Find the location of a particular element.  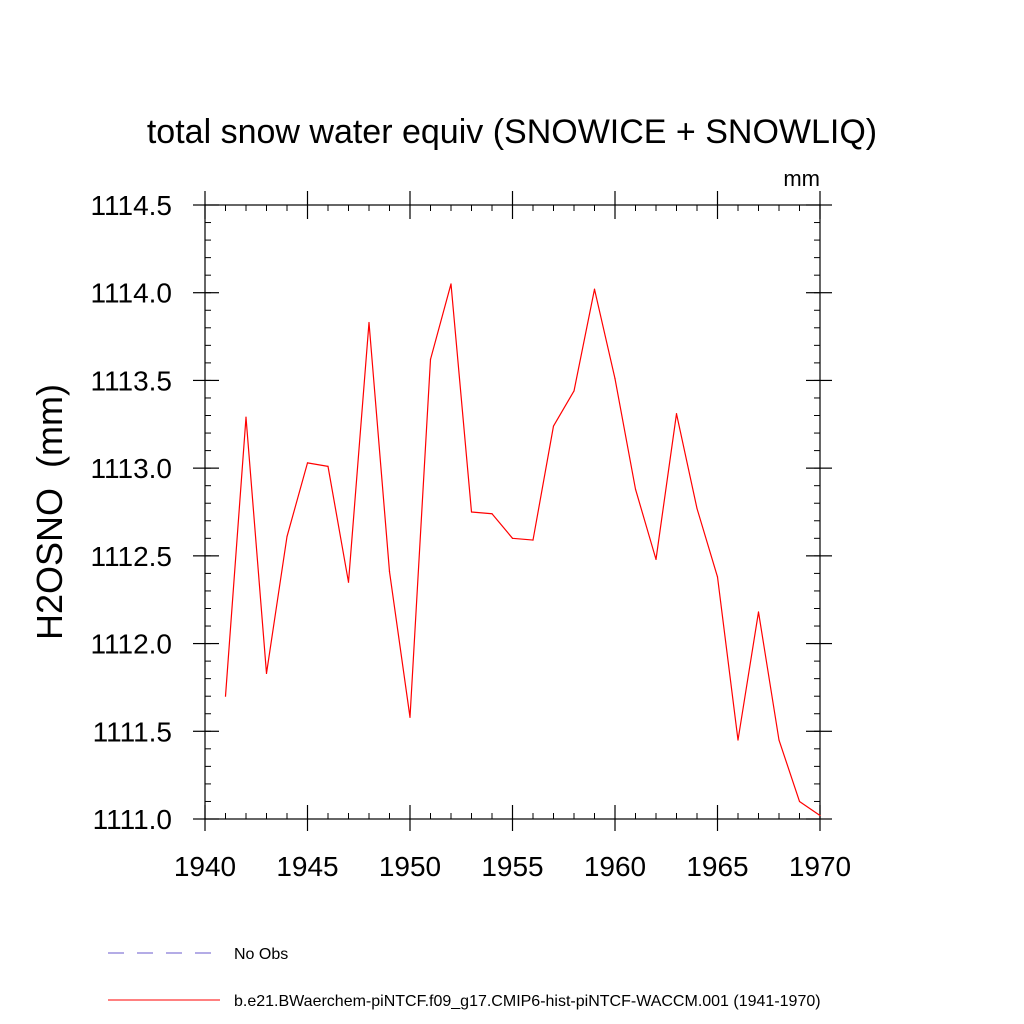

x-tick-label: 1965 is located at coordinates (717, 866).